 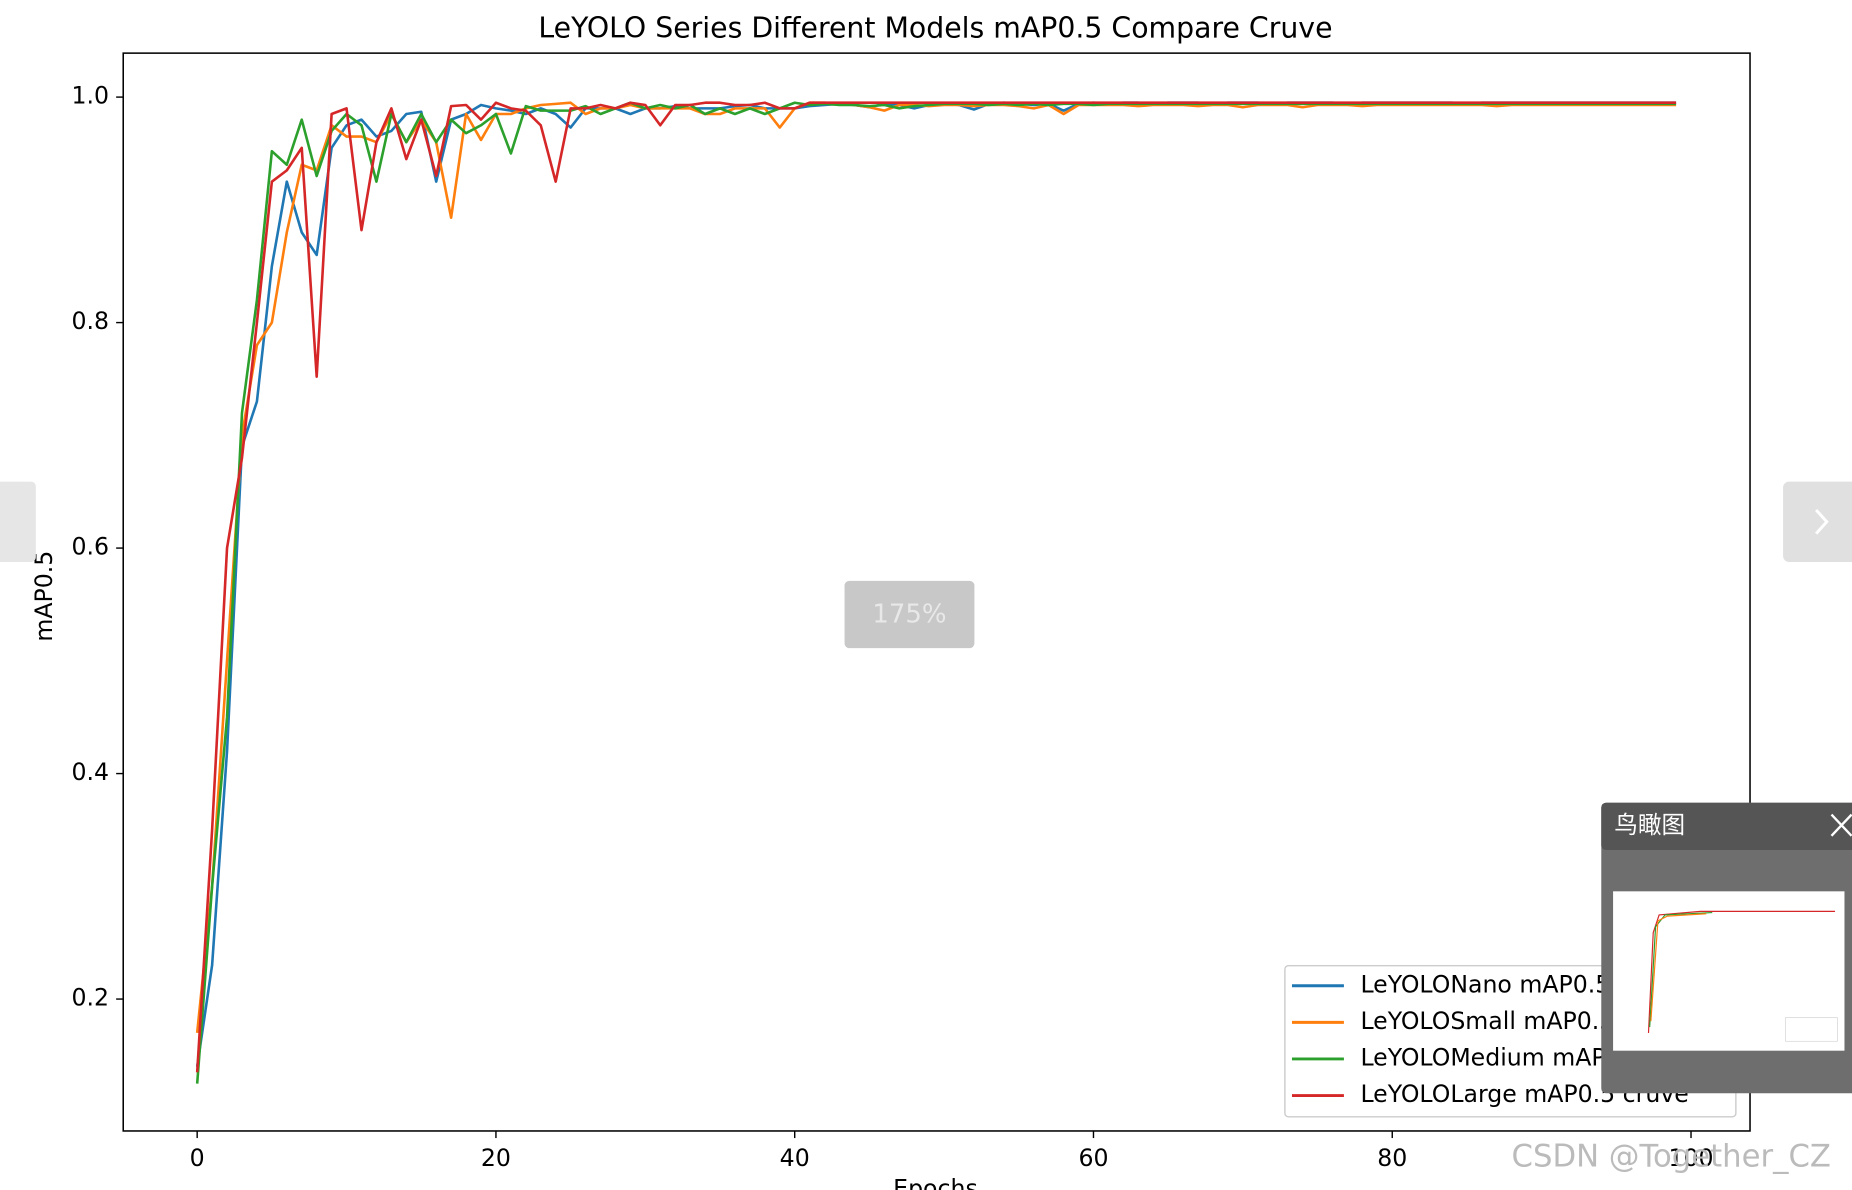 What do you see at coordinates (44, 596) in the screenshot?
I see `y-axis-label: mAP0.5` at bounding box center [44, 596].